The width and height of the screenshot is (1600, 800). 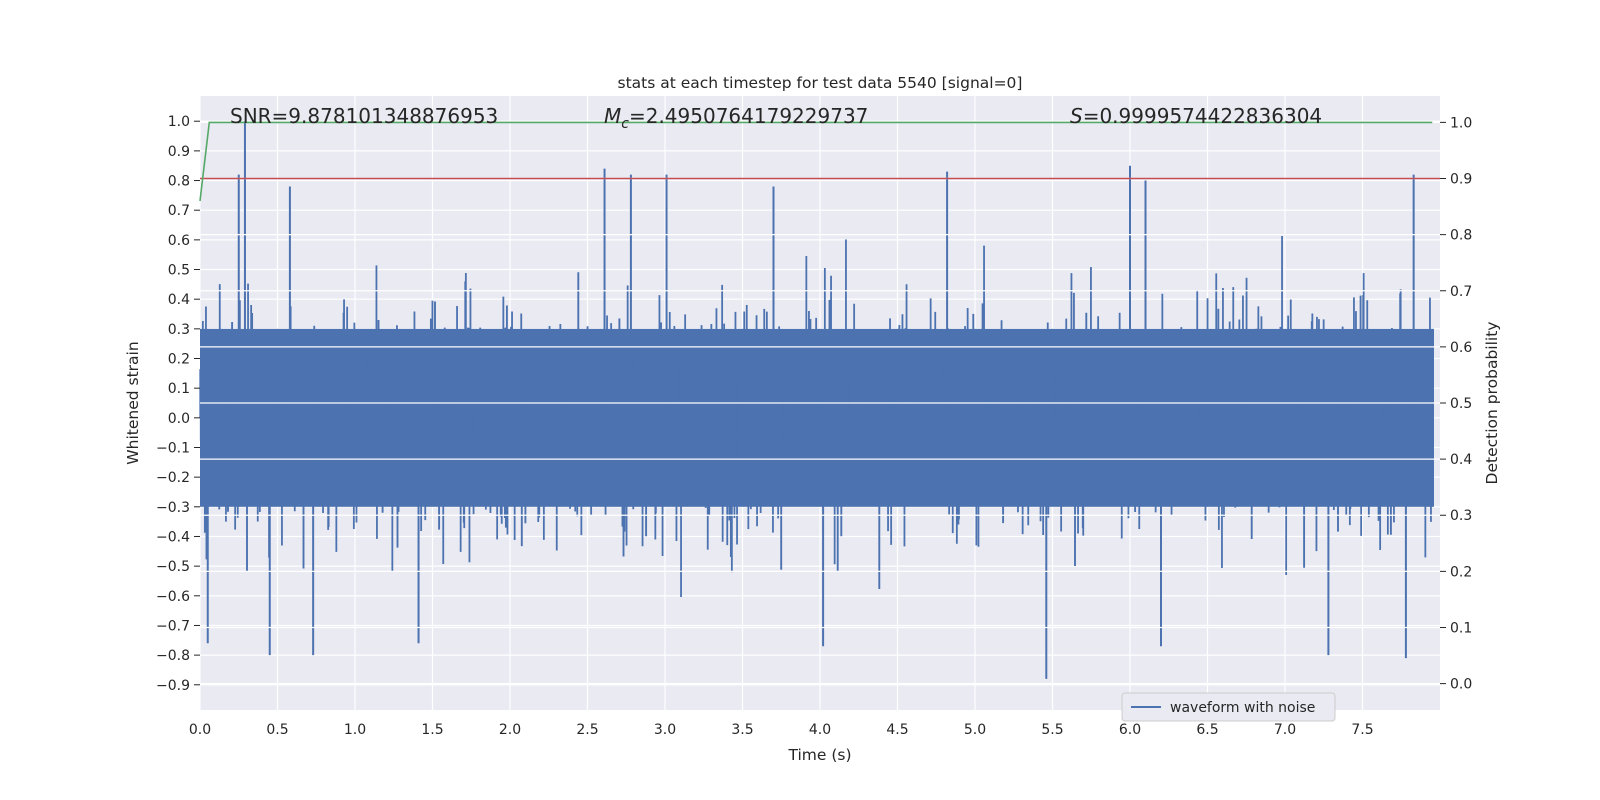 I want to click on x-tick-label: 7.0, so click(x=1285, y=730).